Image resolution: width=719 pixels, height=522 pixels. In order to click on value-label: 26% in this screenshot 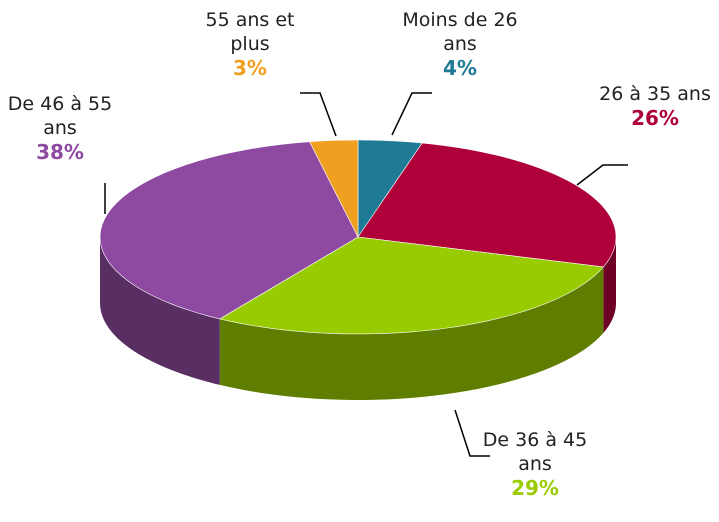, I will do `click(655, 118)`.